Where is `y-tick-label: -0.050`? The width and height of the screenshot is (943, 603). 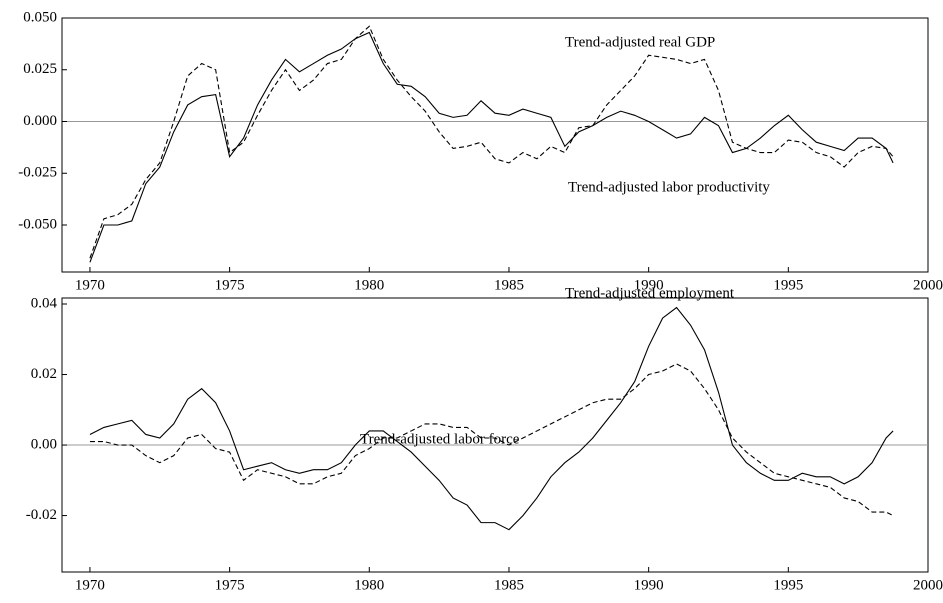
y-tick-label: -0.050 is located at coordinates (37, 224).